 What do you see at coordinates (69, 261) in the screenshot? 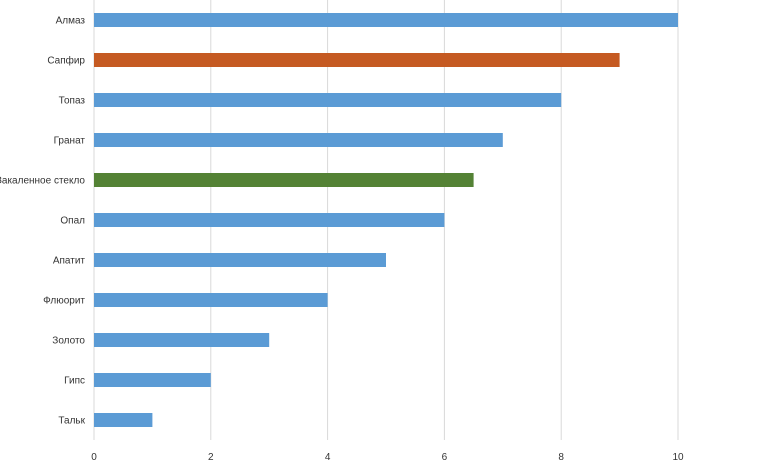
I see `category-label: Апатит` at bounding box center [69, 261].